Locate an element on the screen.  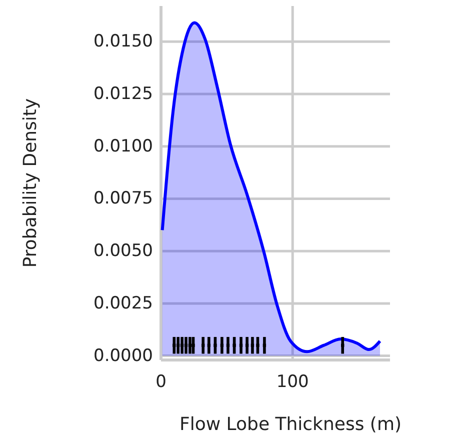
y-tick-label: 0.0000 is located at coordinates (123, 356).